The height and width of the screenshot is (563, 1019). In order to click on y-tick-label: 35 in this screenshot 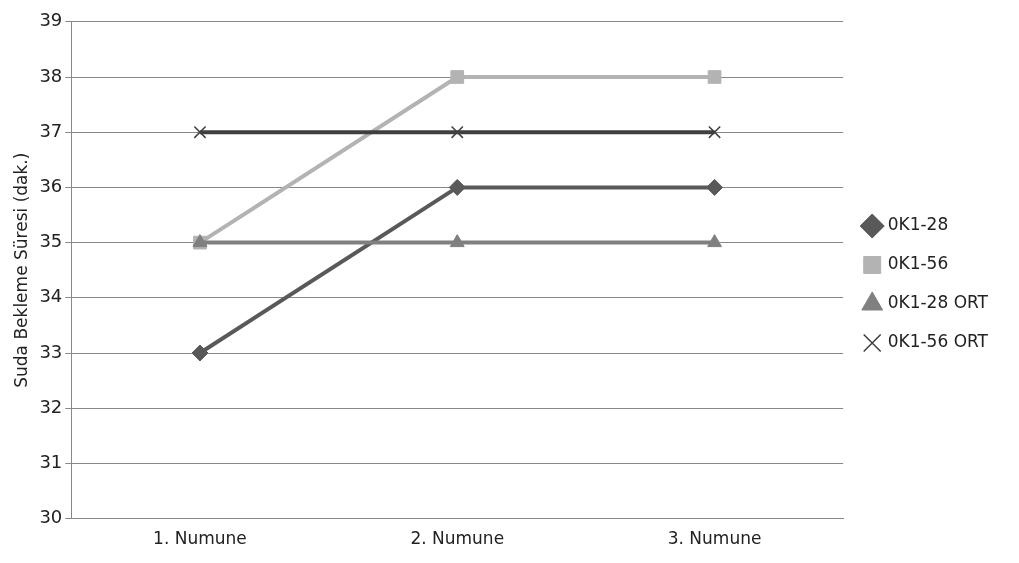, I will do `click(51, 241)`.